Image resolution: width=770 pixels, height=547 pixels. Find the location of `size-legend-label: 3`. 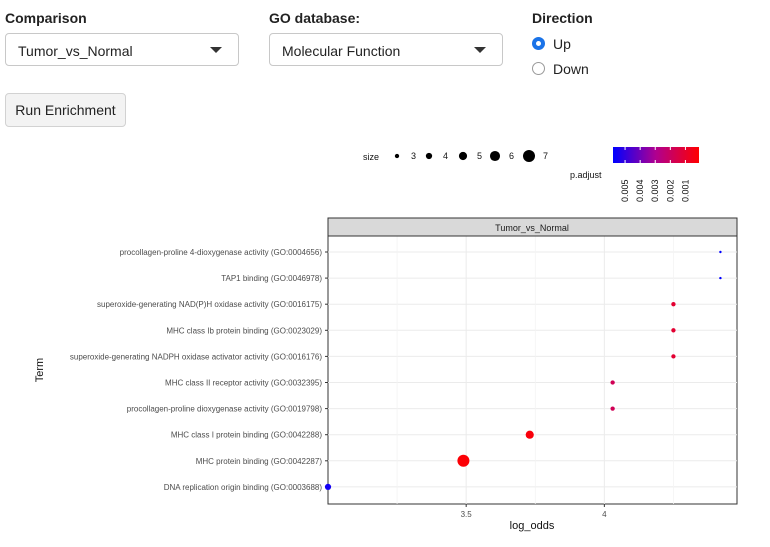

size-legend-label: 3 is located at coordinates (413, 156).